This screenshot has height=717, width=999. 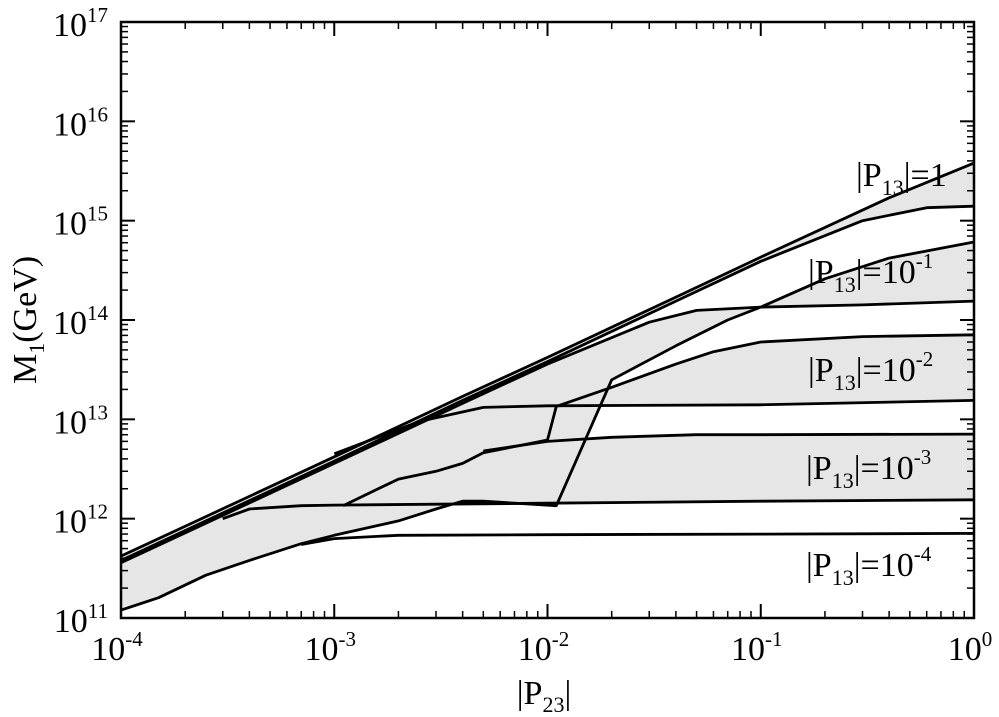 I want to click on curve-4-upper, so click(x=598, y=509).